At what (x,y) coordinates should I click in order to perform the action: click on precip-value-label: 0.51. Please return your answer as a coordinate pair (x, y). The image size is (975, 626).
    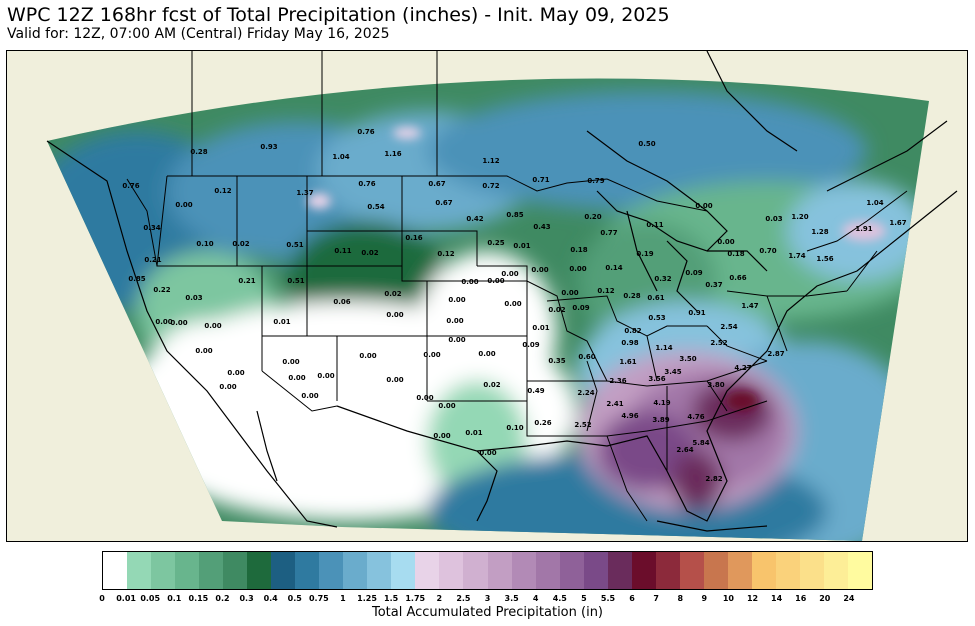
    Looking at the image, I should click on (294, 245).